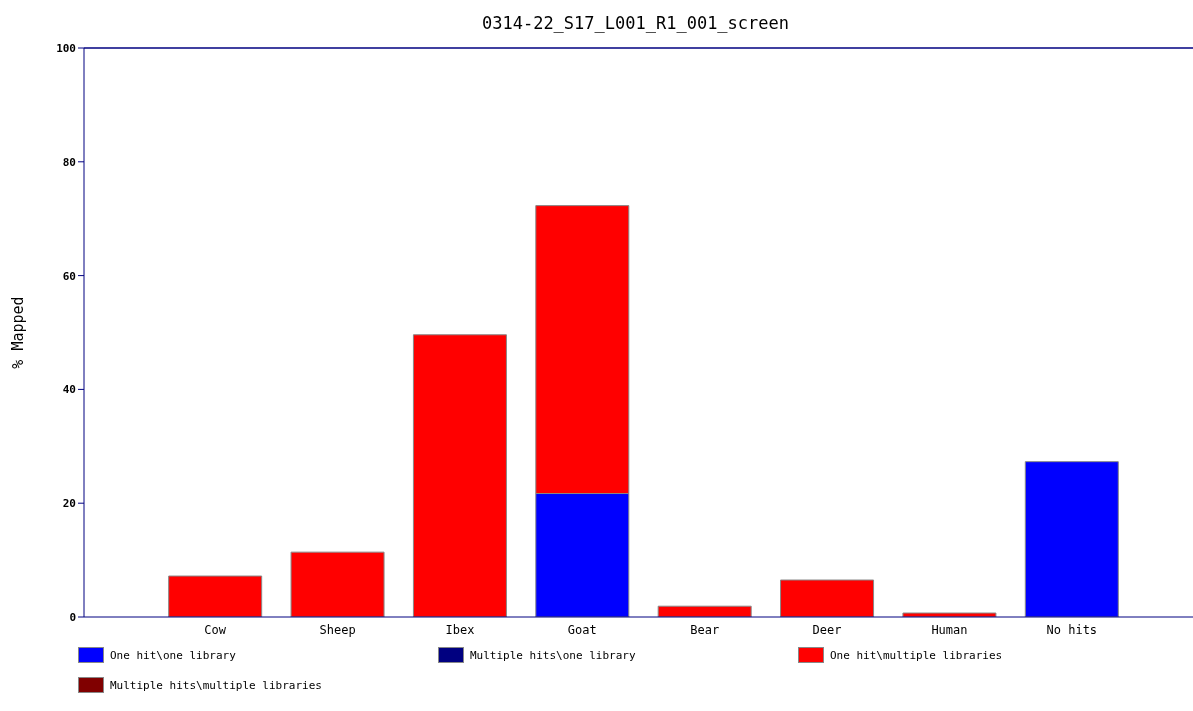  What do you see at coordinates (69, 504) in the screenshot?
I see `y-tick-label: 20` at bounding box center [69, 504].